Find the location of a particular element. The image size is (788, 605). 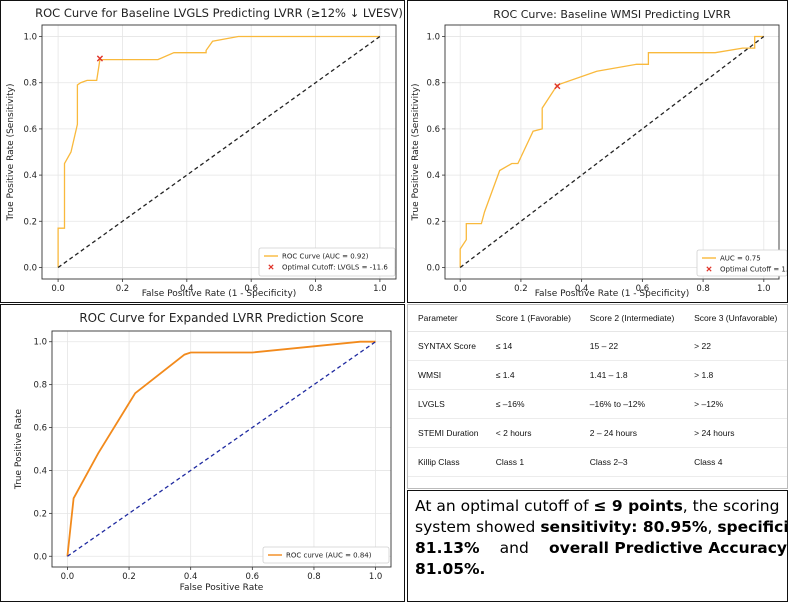

marker-stroke is located at coordinates (100, 58).